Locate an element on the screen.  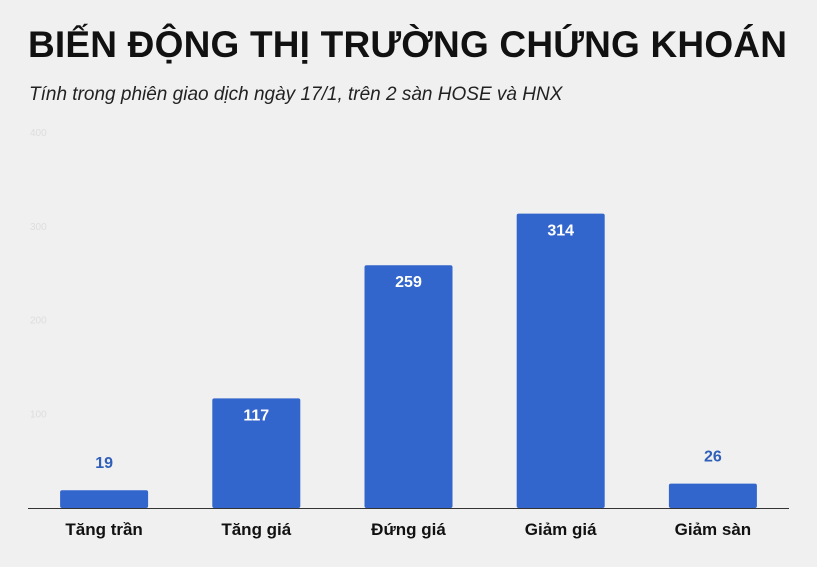
category-label: Tăng trần is located at coordinates (103, 529).